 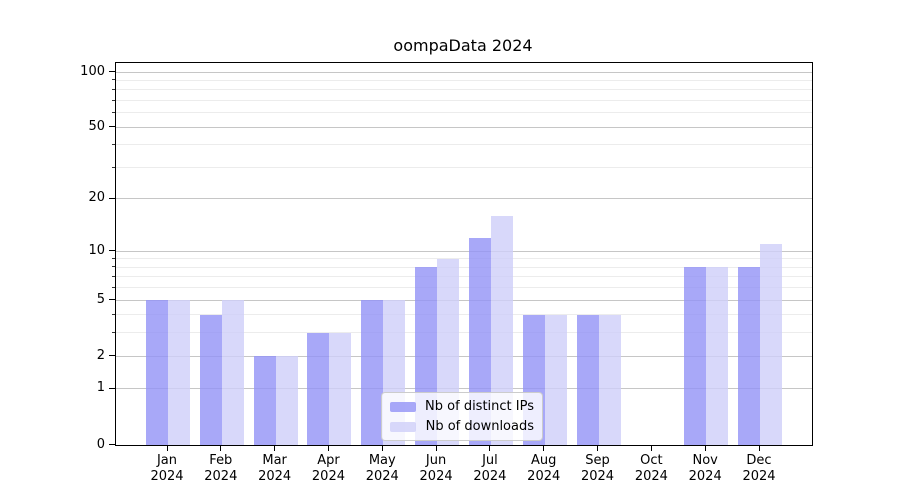 What do you see at coordinates (403, 426) in the screenshot?
I see `legend-swatch-downloads` at bounding box center [403, 426].